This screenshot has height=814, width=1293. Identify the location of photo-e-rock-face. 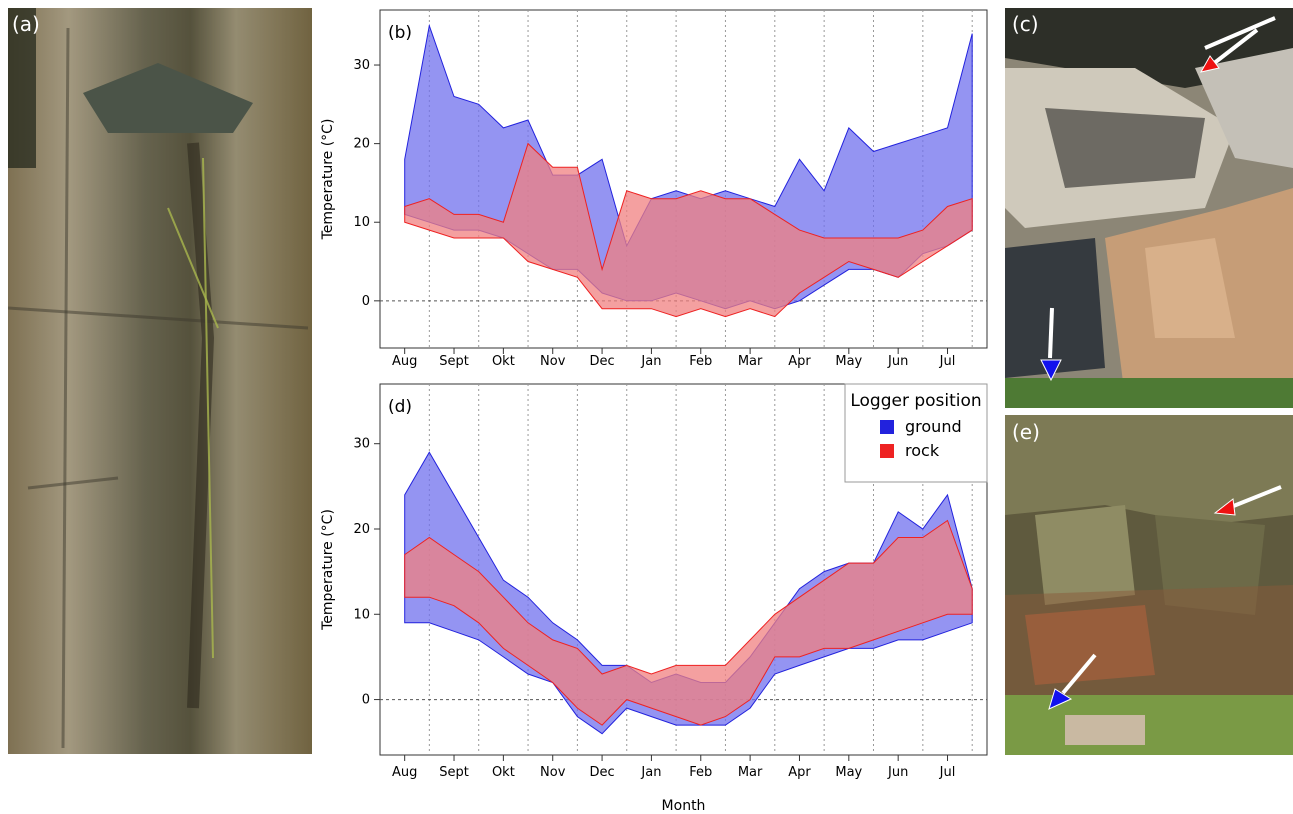
(1149, 585).